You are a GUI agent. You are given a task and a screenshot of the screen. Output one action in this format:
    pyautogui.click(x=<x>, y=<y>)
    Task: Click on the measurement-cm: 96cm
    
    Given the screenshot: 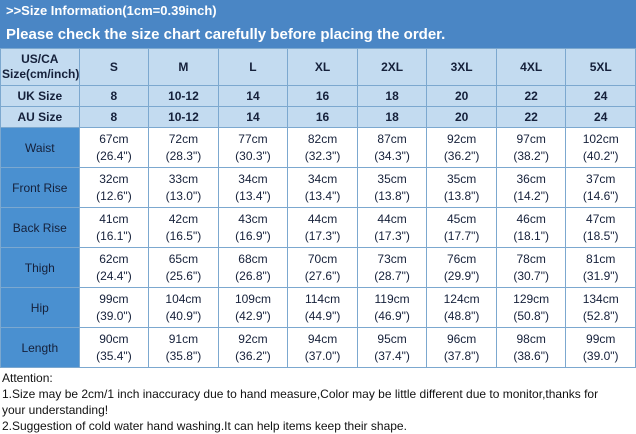 What is the action you would take?
    pyautogui.click(x=461, y=338)
    